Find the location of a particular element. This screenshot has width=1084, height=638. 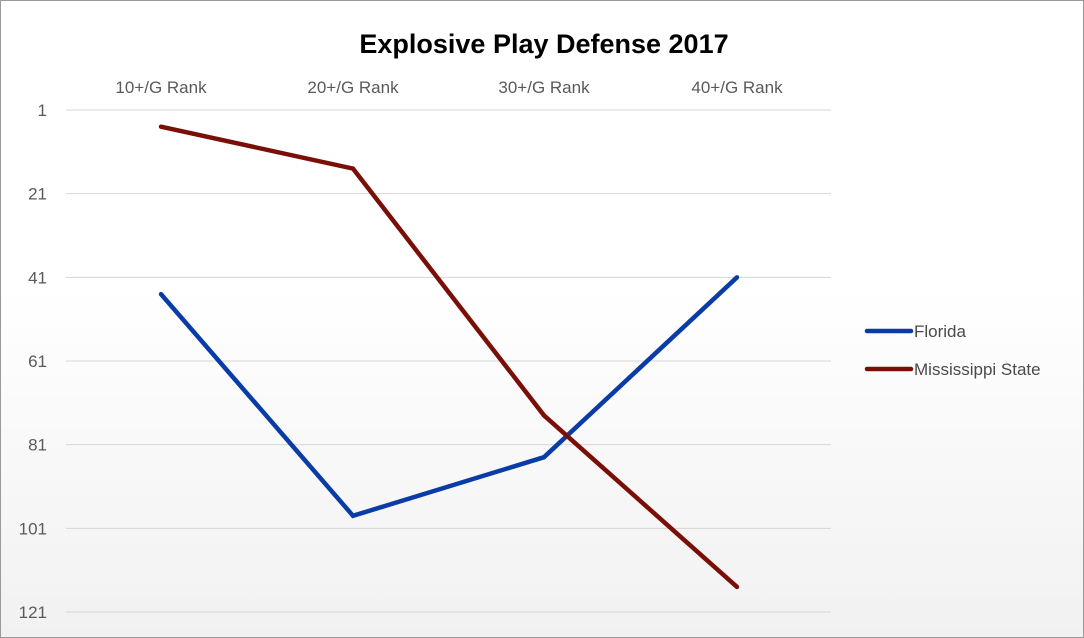

y-tick-label: 61 is located at coordinates (37, 361).